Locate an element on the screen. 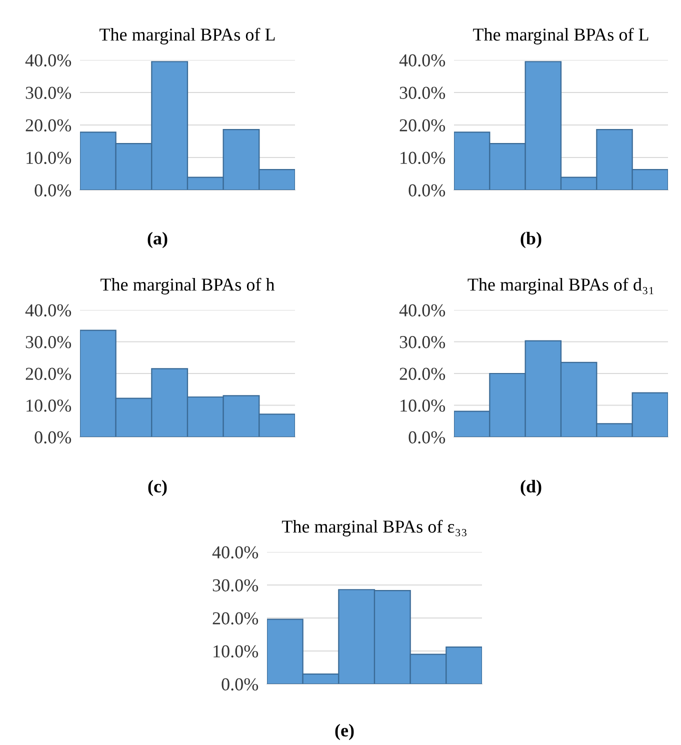 This screenshot has height=745, width=681. chart-title: The marginal BPAs of ε₃₃ is located at coordinates (374, 528).